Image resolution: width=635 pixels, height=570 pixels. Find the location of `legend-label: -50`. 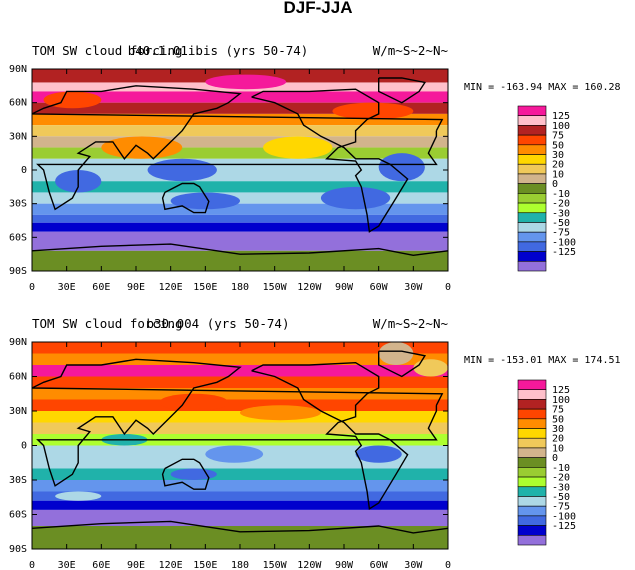

legend-label: -50 is located at coordinates (561, 223).